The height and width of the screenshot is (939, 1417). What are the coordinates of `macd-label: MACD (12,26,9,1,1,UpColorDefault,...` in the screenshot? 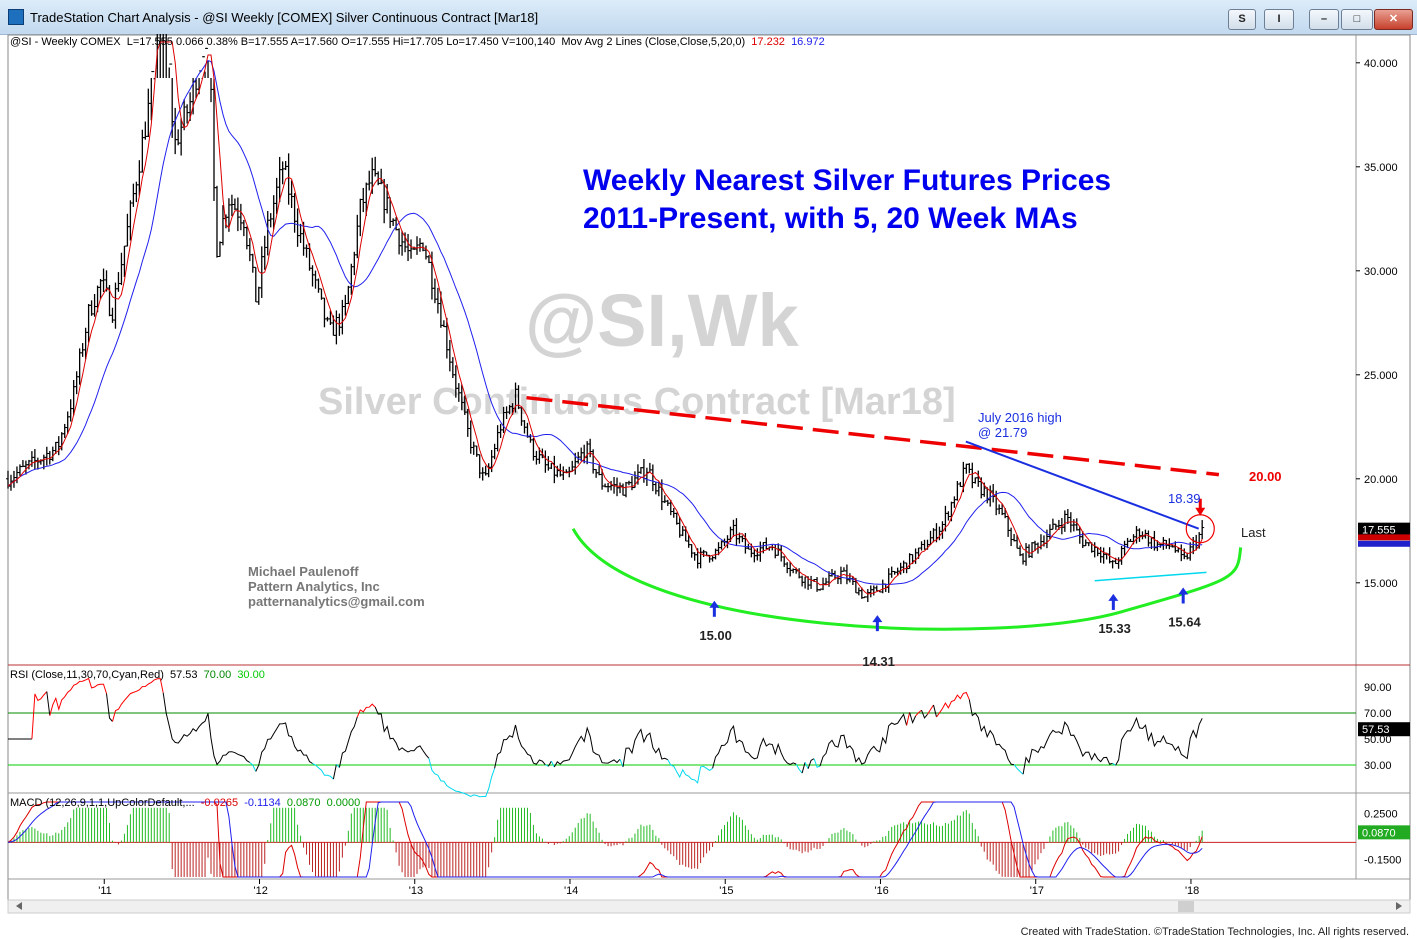 It's located at (102, 803).